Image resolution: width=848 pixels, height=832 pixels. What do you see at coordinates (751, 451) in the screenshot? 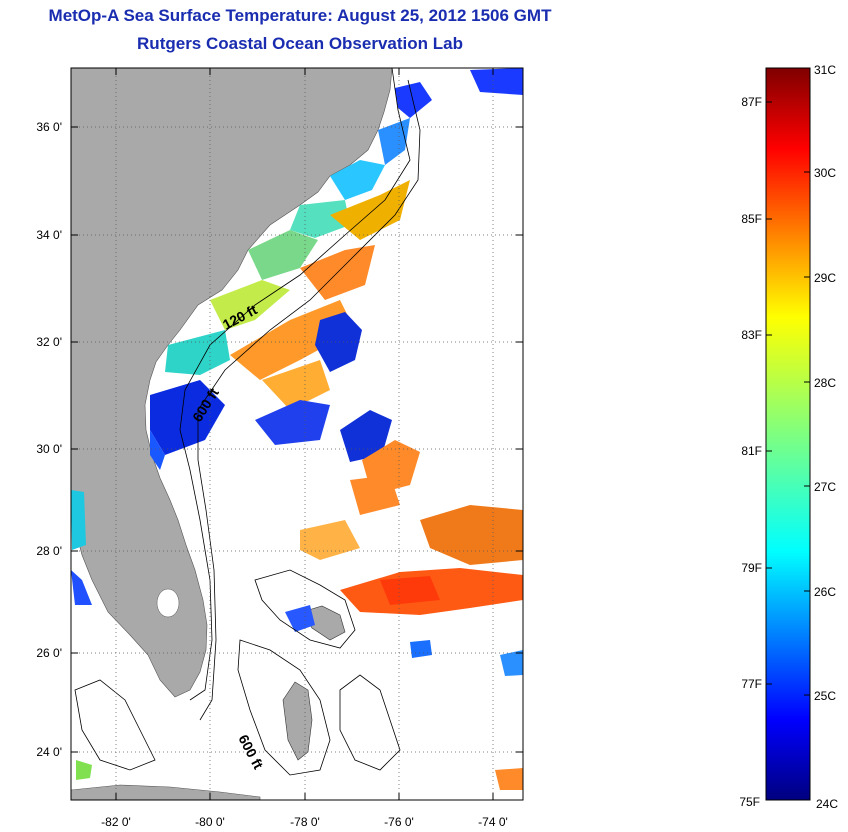
I see `colorbar-fahrenheit-label: 81F` at bounding box center [751, 451].